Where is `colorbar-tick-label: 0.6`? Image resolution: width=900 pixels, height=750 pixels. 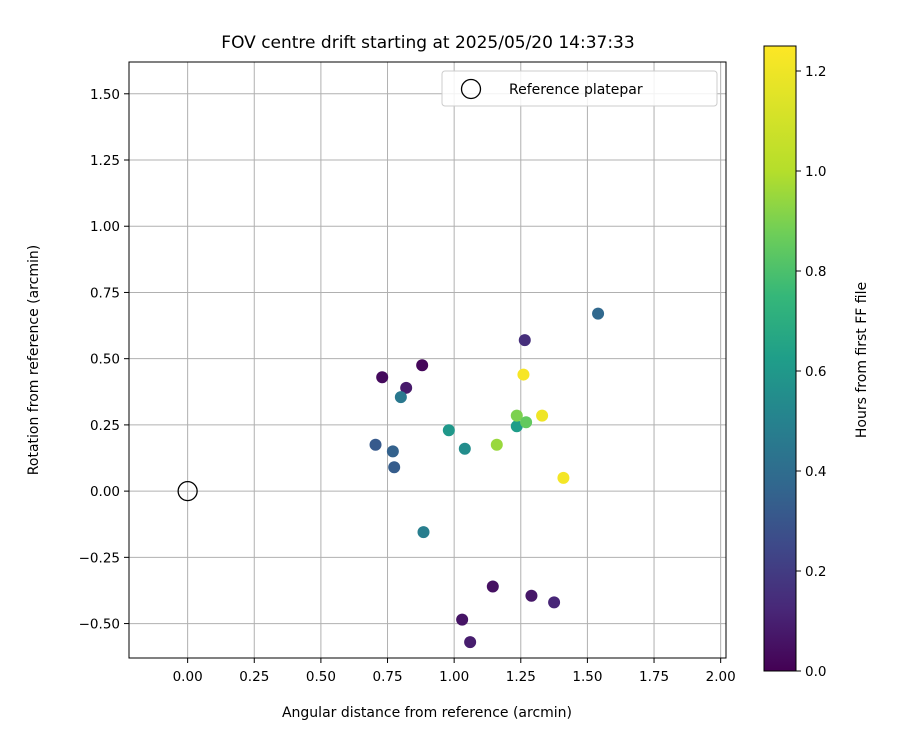 colorbar-tick-label: 0.6 is located at coordinates (815, 372).